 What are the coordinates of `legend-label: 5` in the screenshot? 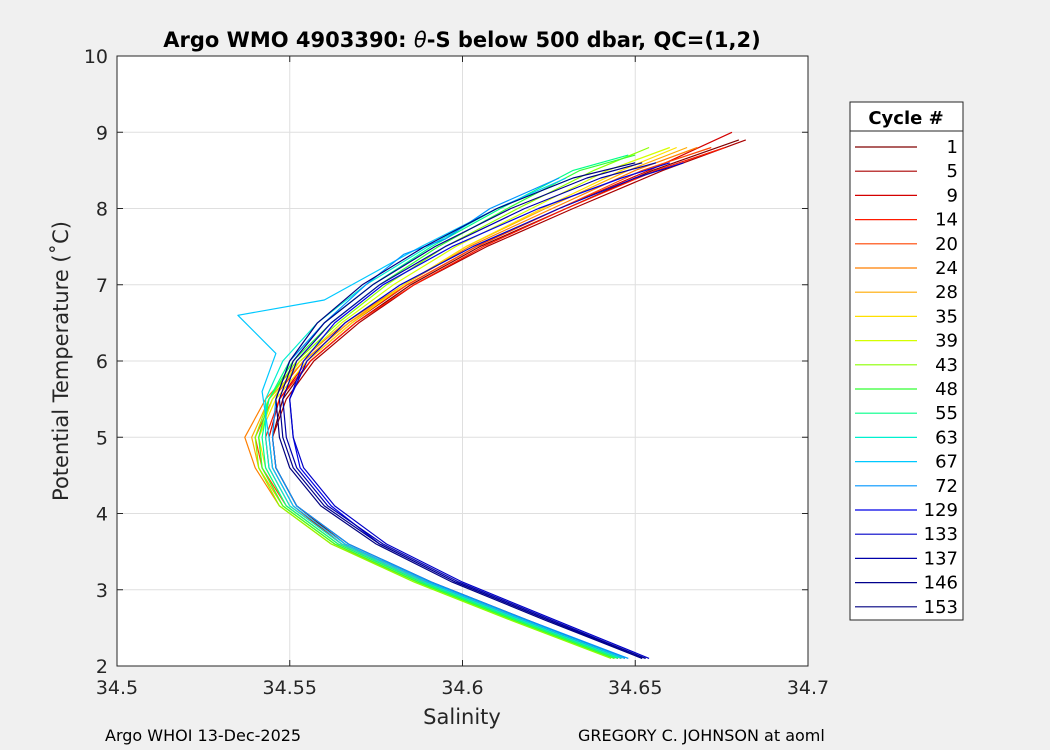 It's located at (952, 171).